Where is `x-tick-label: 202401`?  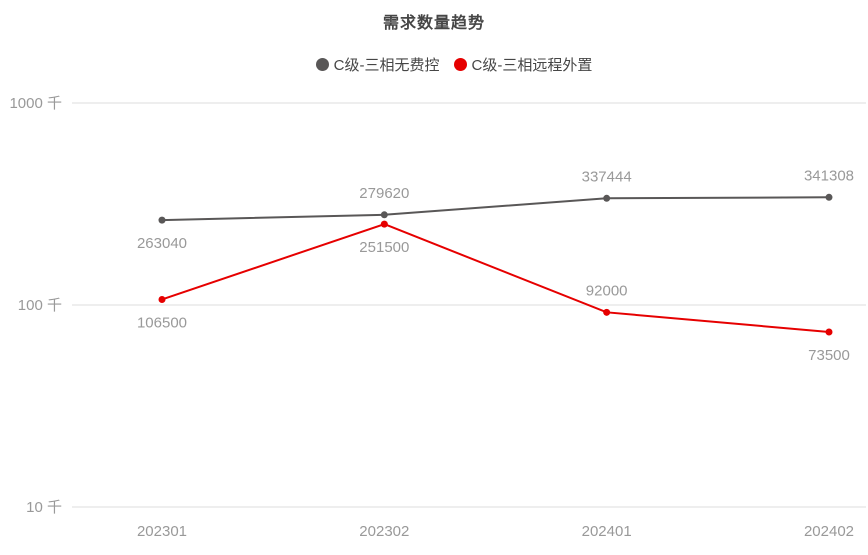
x-tick-label: 202401 is located at coordinates (607, 531).